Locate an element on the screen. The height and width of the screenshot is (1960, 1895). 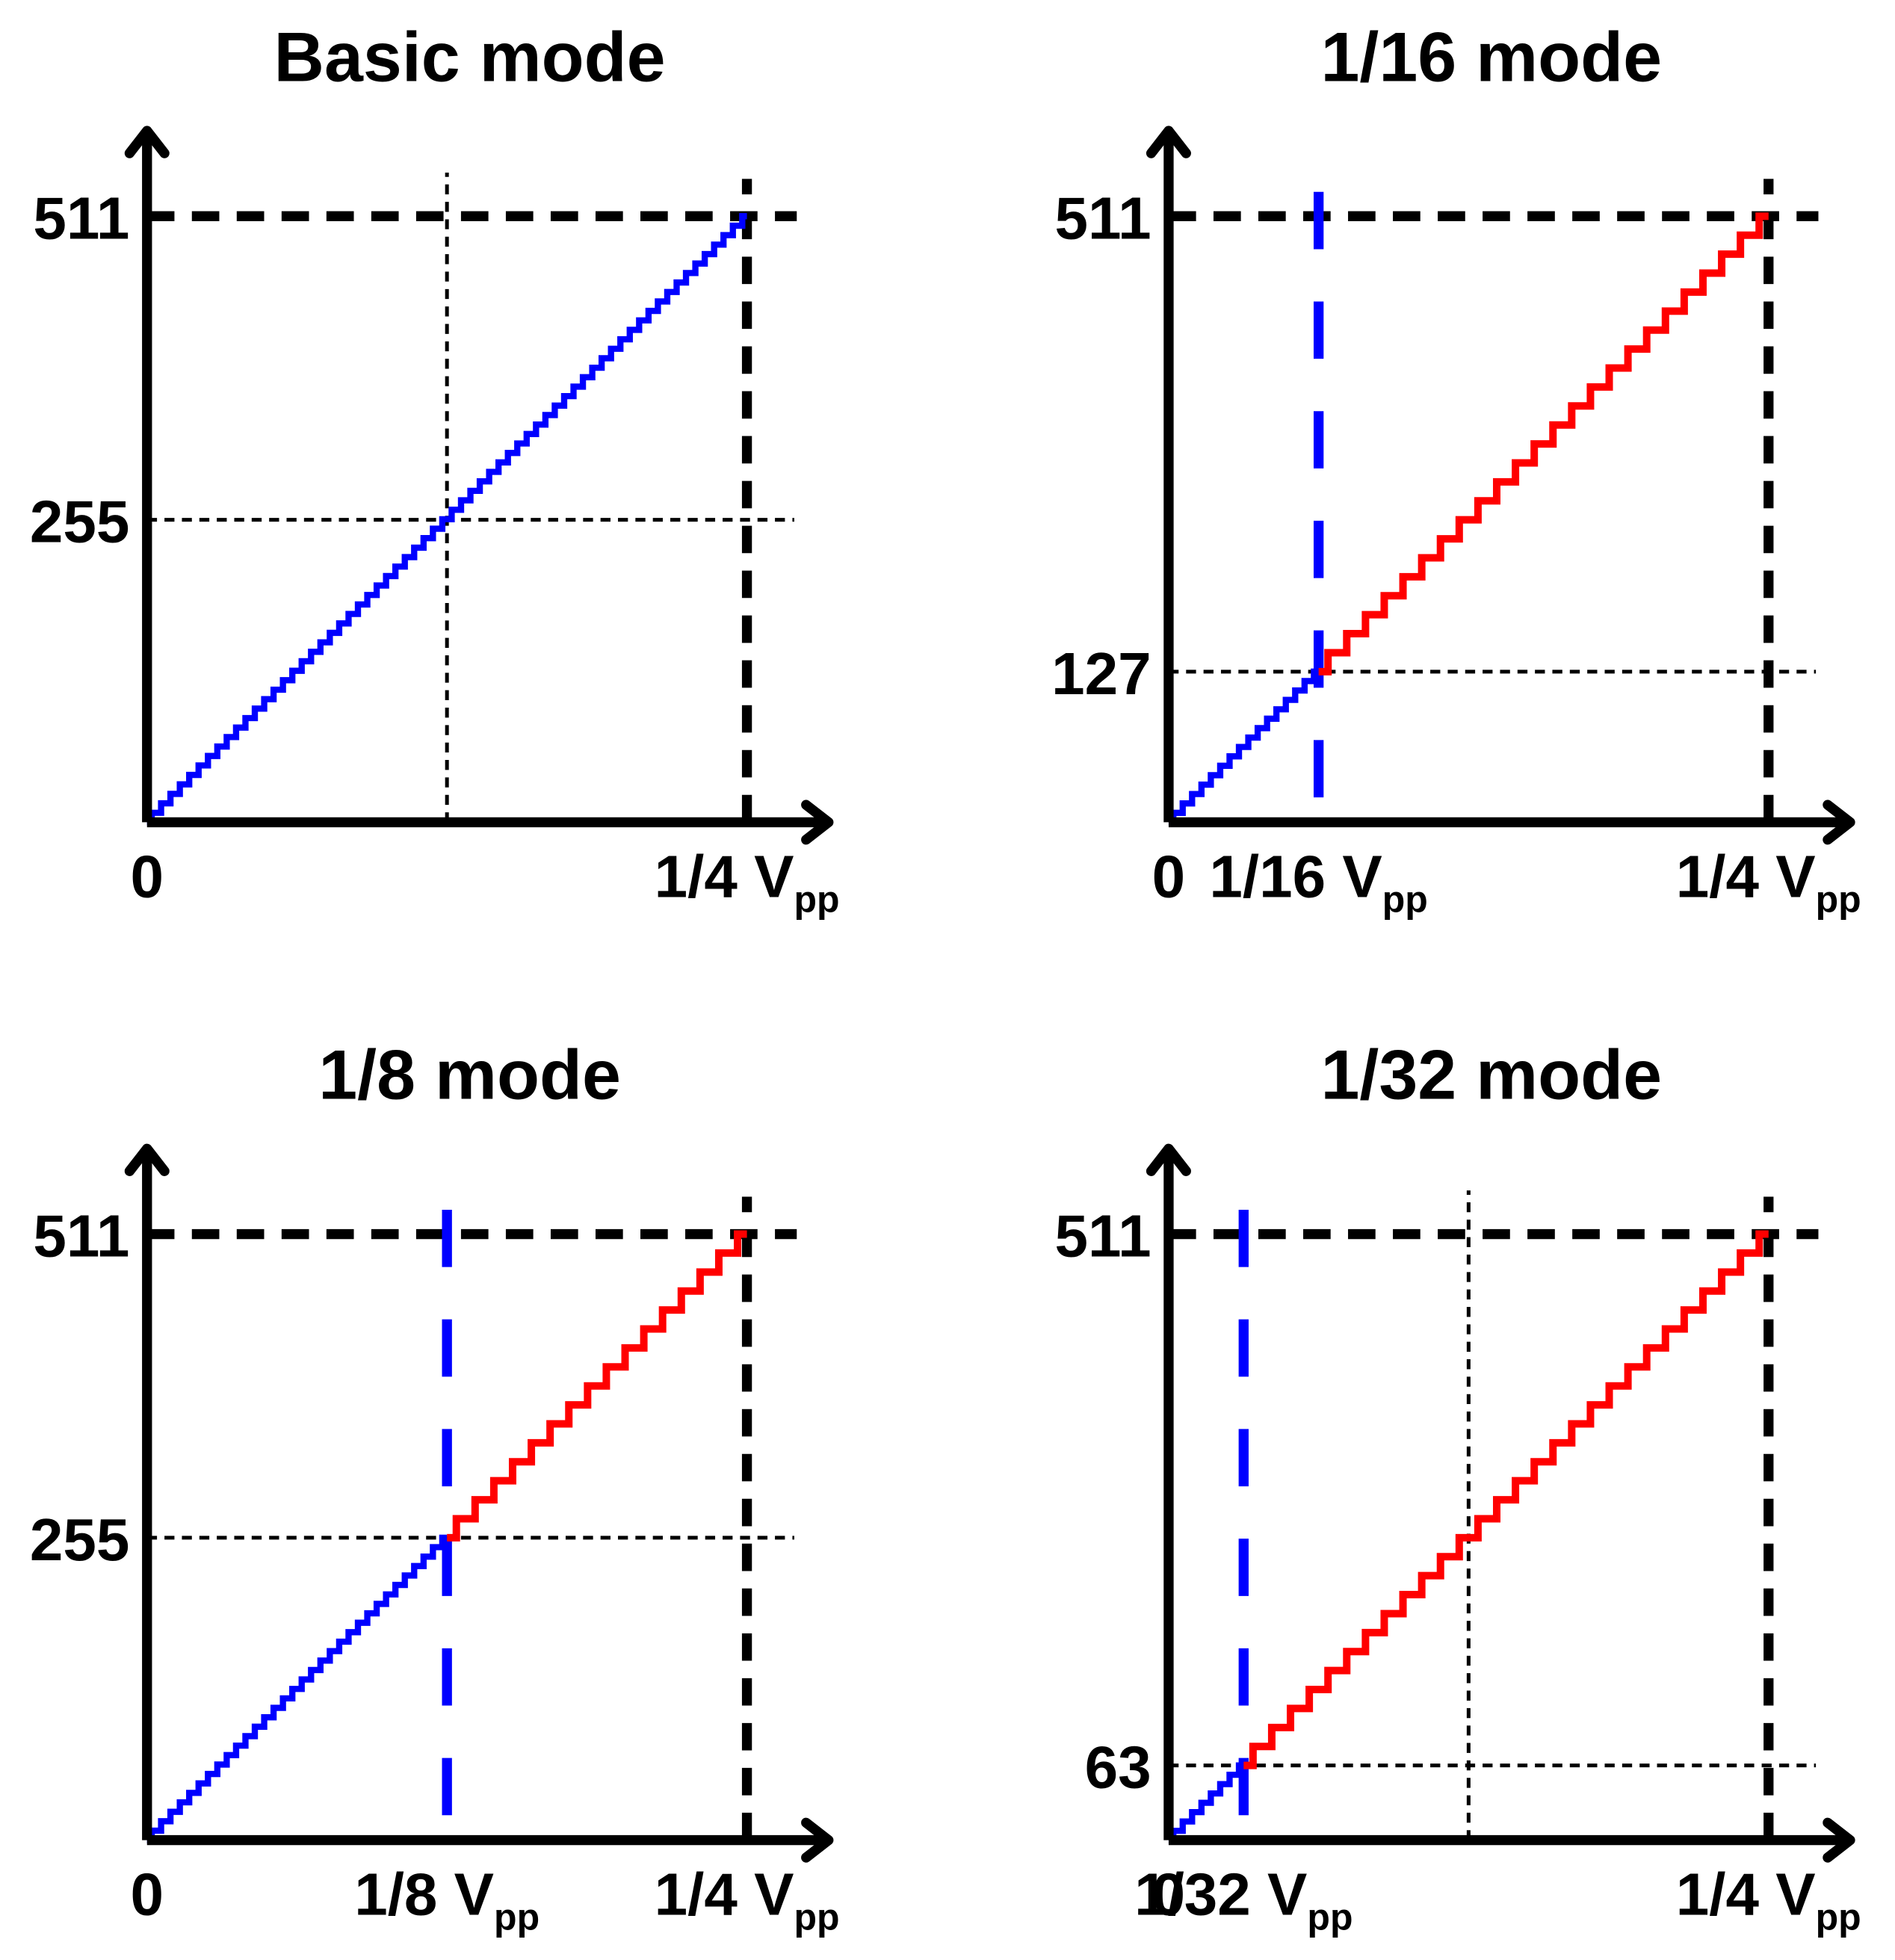
chart-title: Basic mode is located at coordinates (470, 56).